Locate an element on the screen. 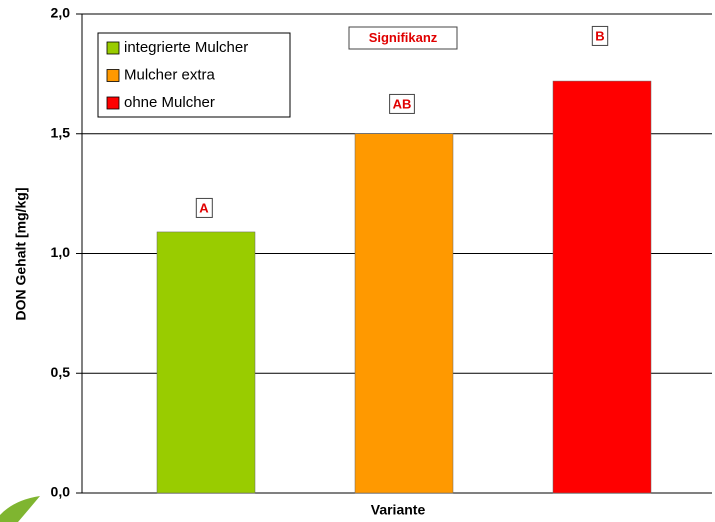 The height and width of the screenshot is (522, 715). legend-label: integrierte Mulcher is located at coordinates (186, 47).